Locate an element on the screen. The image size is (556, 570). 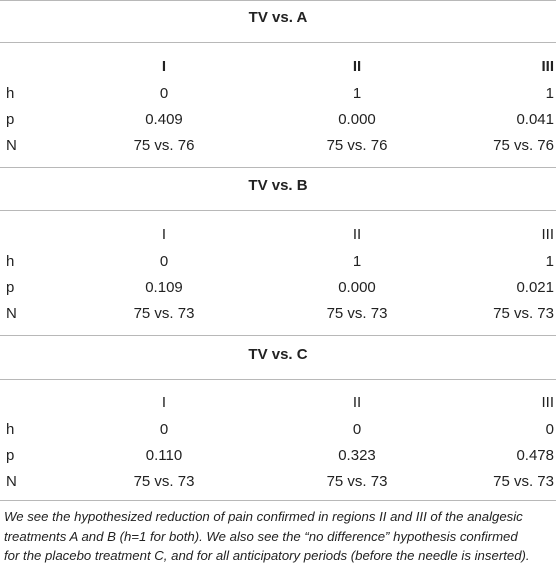
table-cell: 0.109 is located at coordinates (164, 287).